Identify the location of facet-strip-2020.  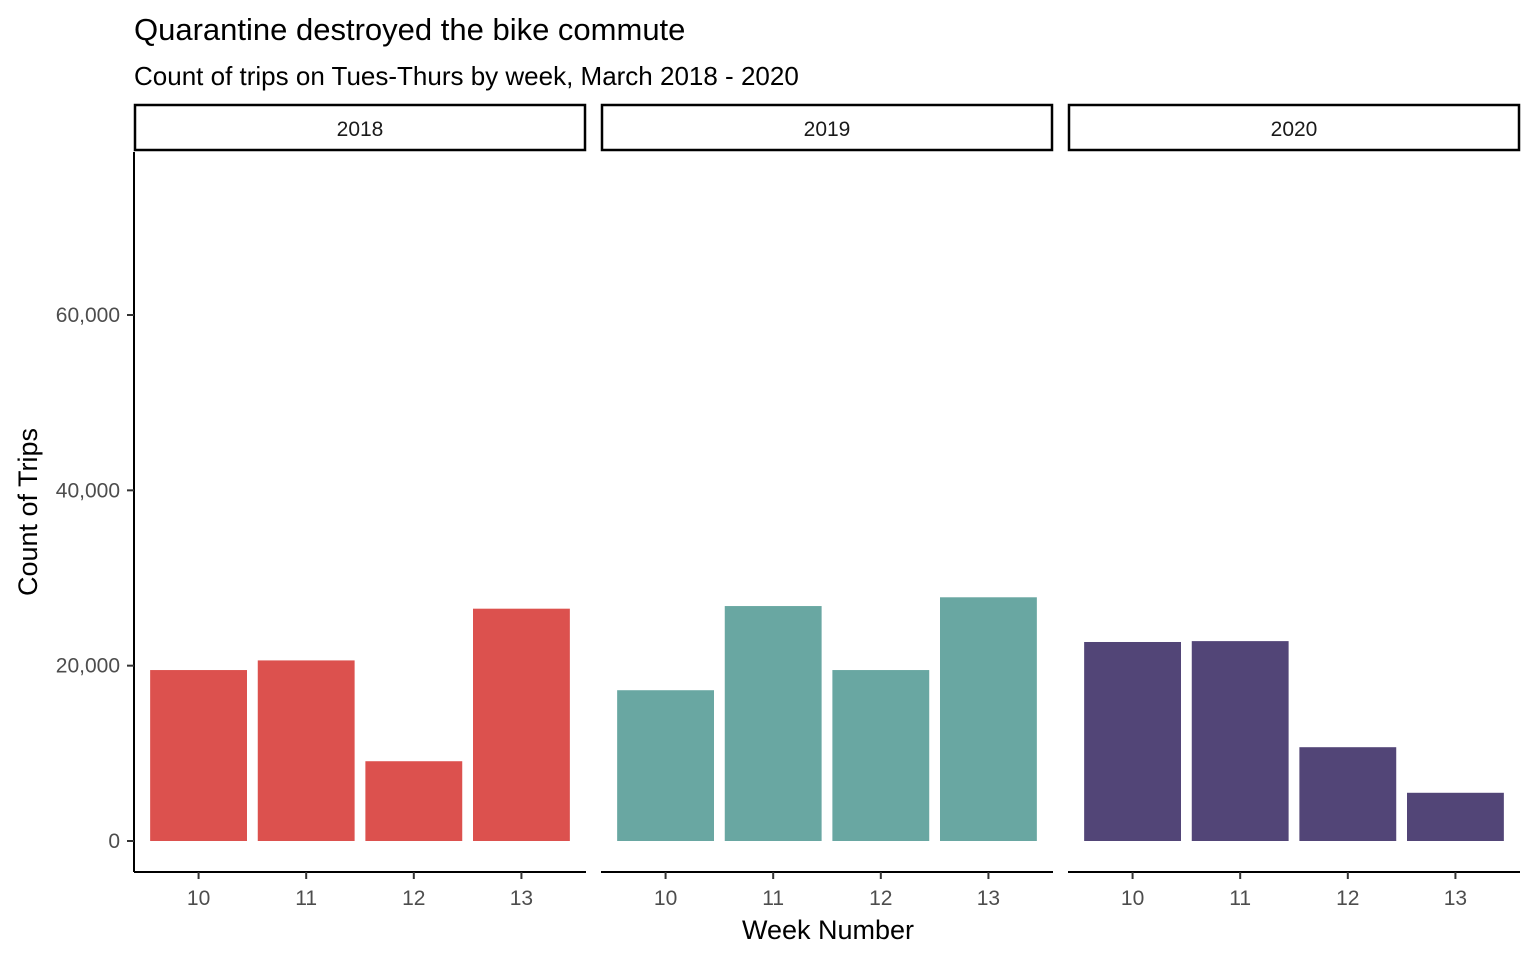
(1294, 127).